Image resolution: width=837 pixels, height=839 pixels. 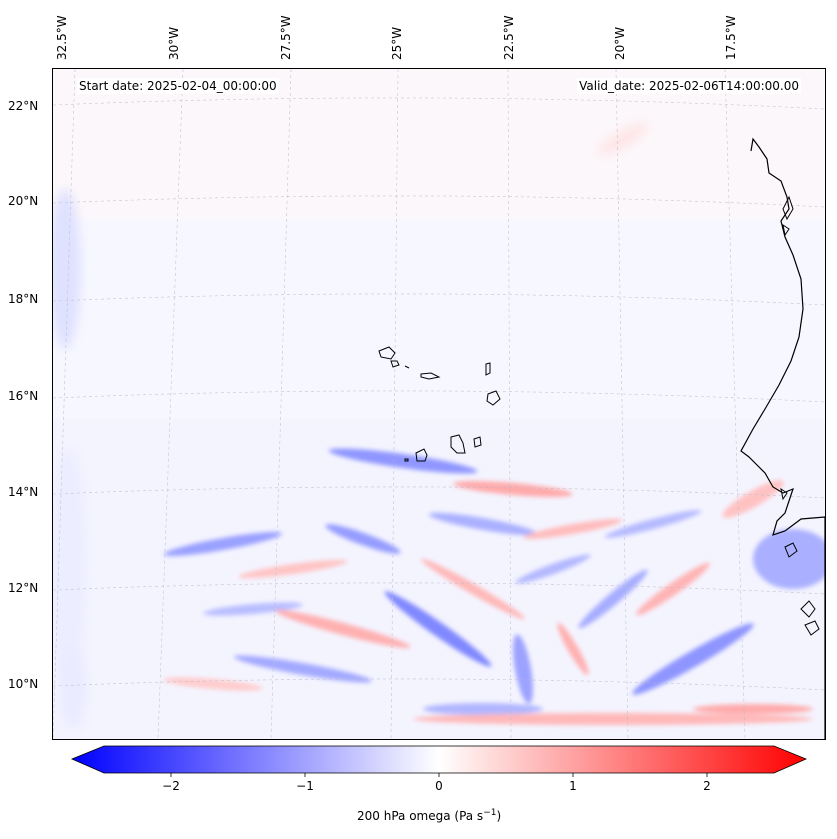 What do you see at coordinates (509, 37) in the screenshot?
I see `lon-label-22-5w: 22.5°W` at bounding box center [509, 37].